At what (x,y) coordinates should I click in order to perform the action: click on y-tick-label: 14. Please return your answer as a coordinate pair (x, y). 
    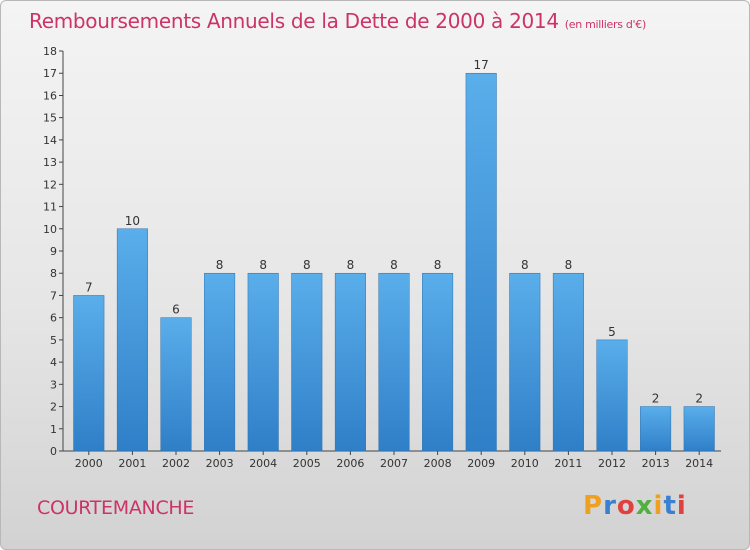
    Looking at the image, I should click on (50, 140).